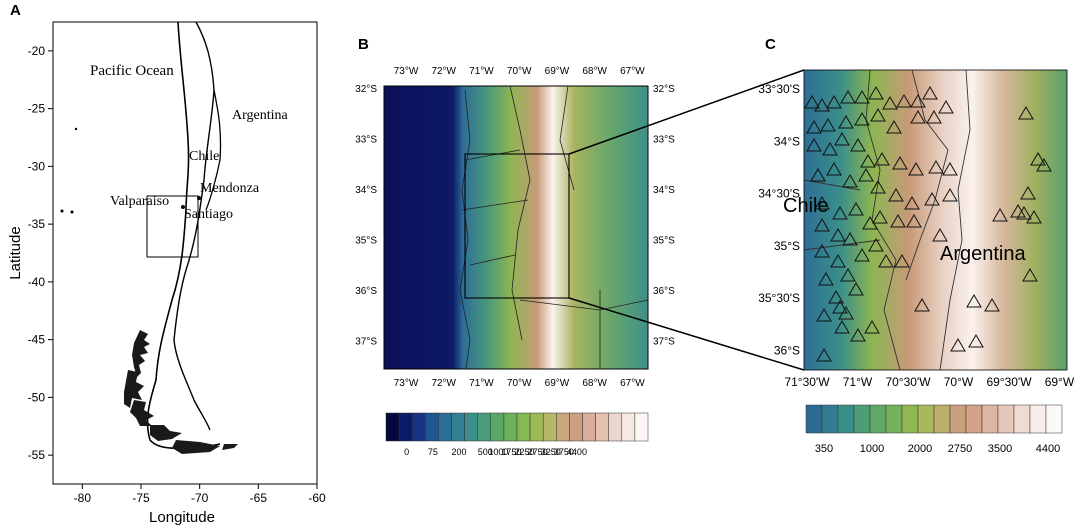 The height and width of the screenshot is (530, 1084). Describe the element at coordinates (686, 112) in the screenshot. I see `zoom-connector-top` at that location.